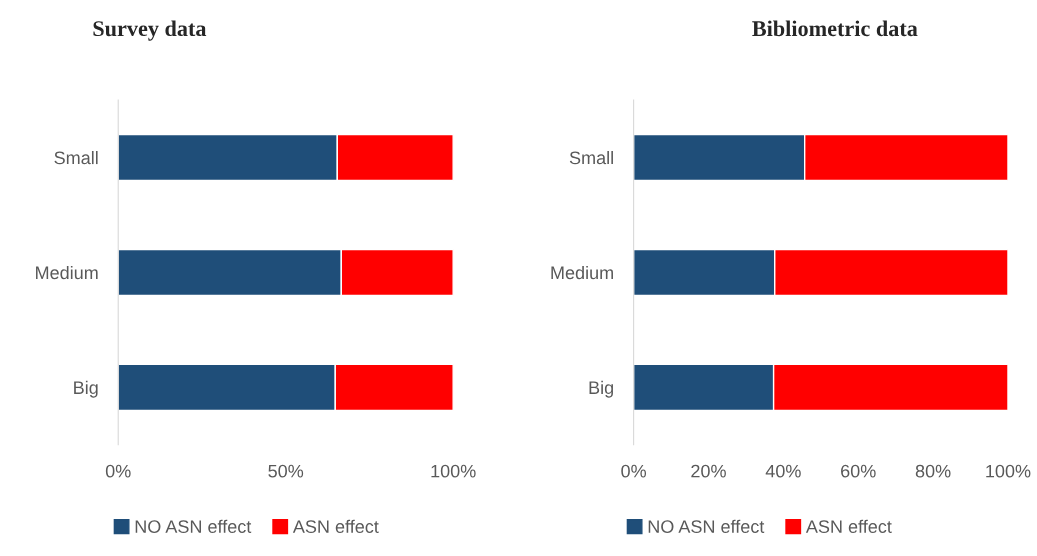 The image size is (1037, 556). What do you see at coordinates (286, 471) in the screenshot?
I see `x-tick-label: 50%` at bounding box center [286, 471].